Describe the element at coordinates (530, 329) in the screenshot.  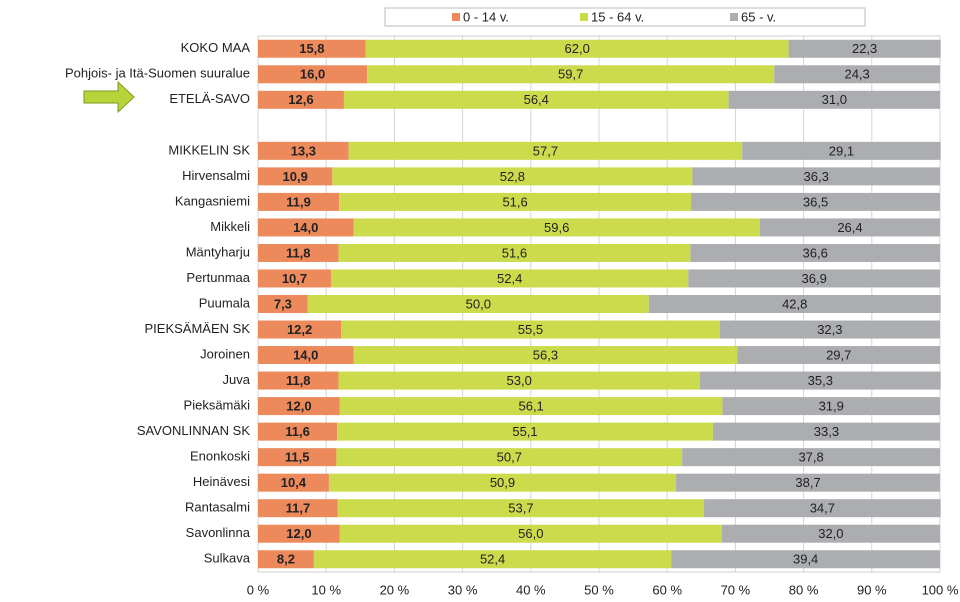
I see `value-label: 55,5` at that location.